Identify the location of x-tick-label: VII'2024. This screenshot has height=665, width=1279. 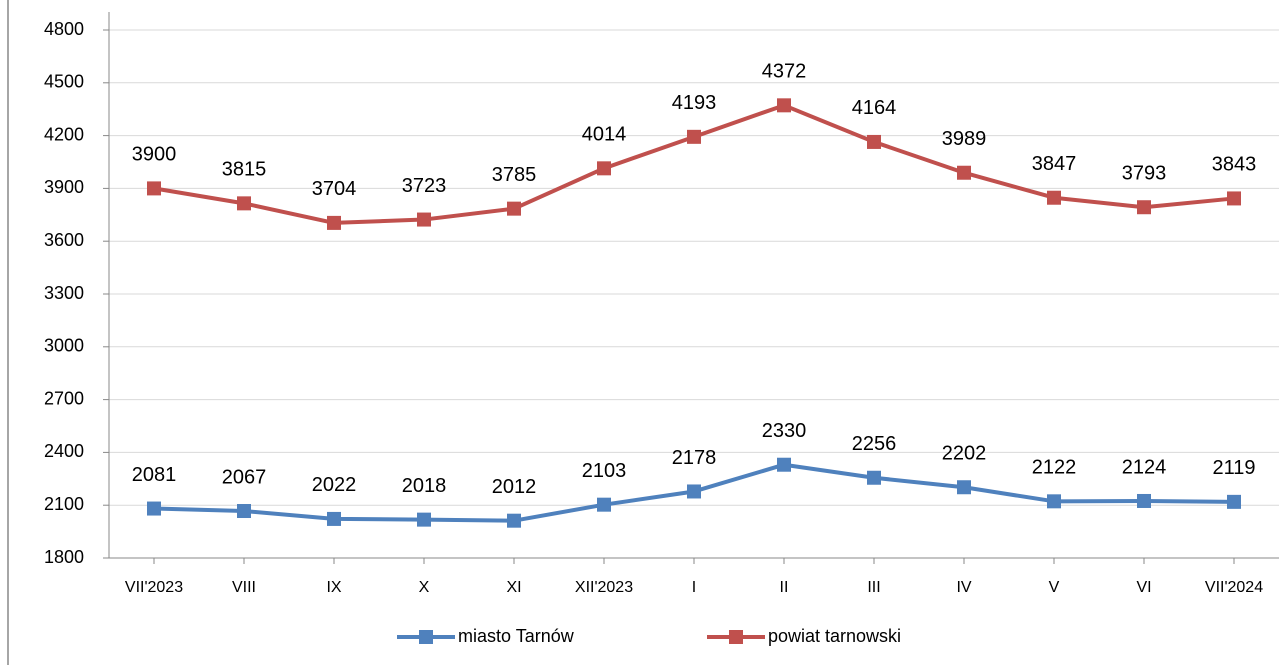
(1234, 587).